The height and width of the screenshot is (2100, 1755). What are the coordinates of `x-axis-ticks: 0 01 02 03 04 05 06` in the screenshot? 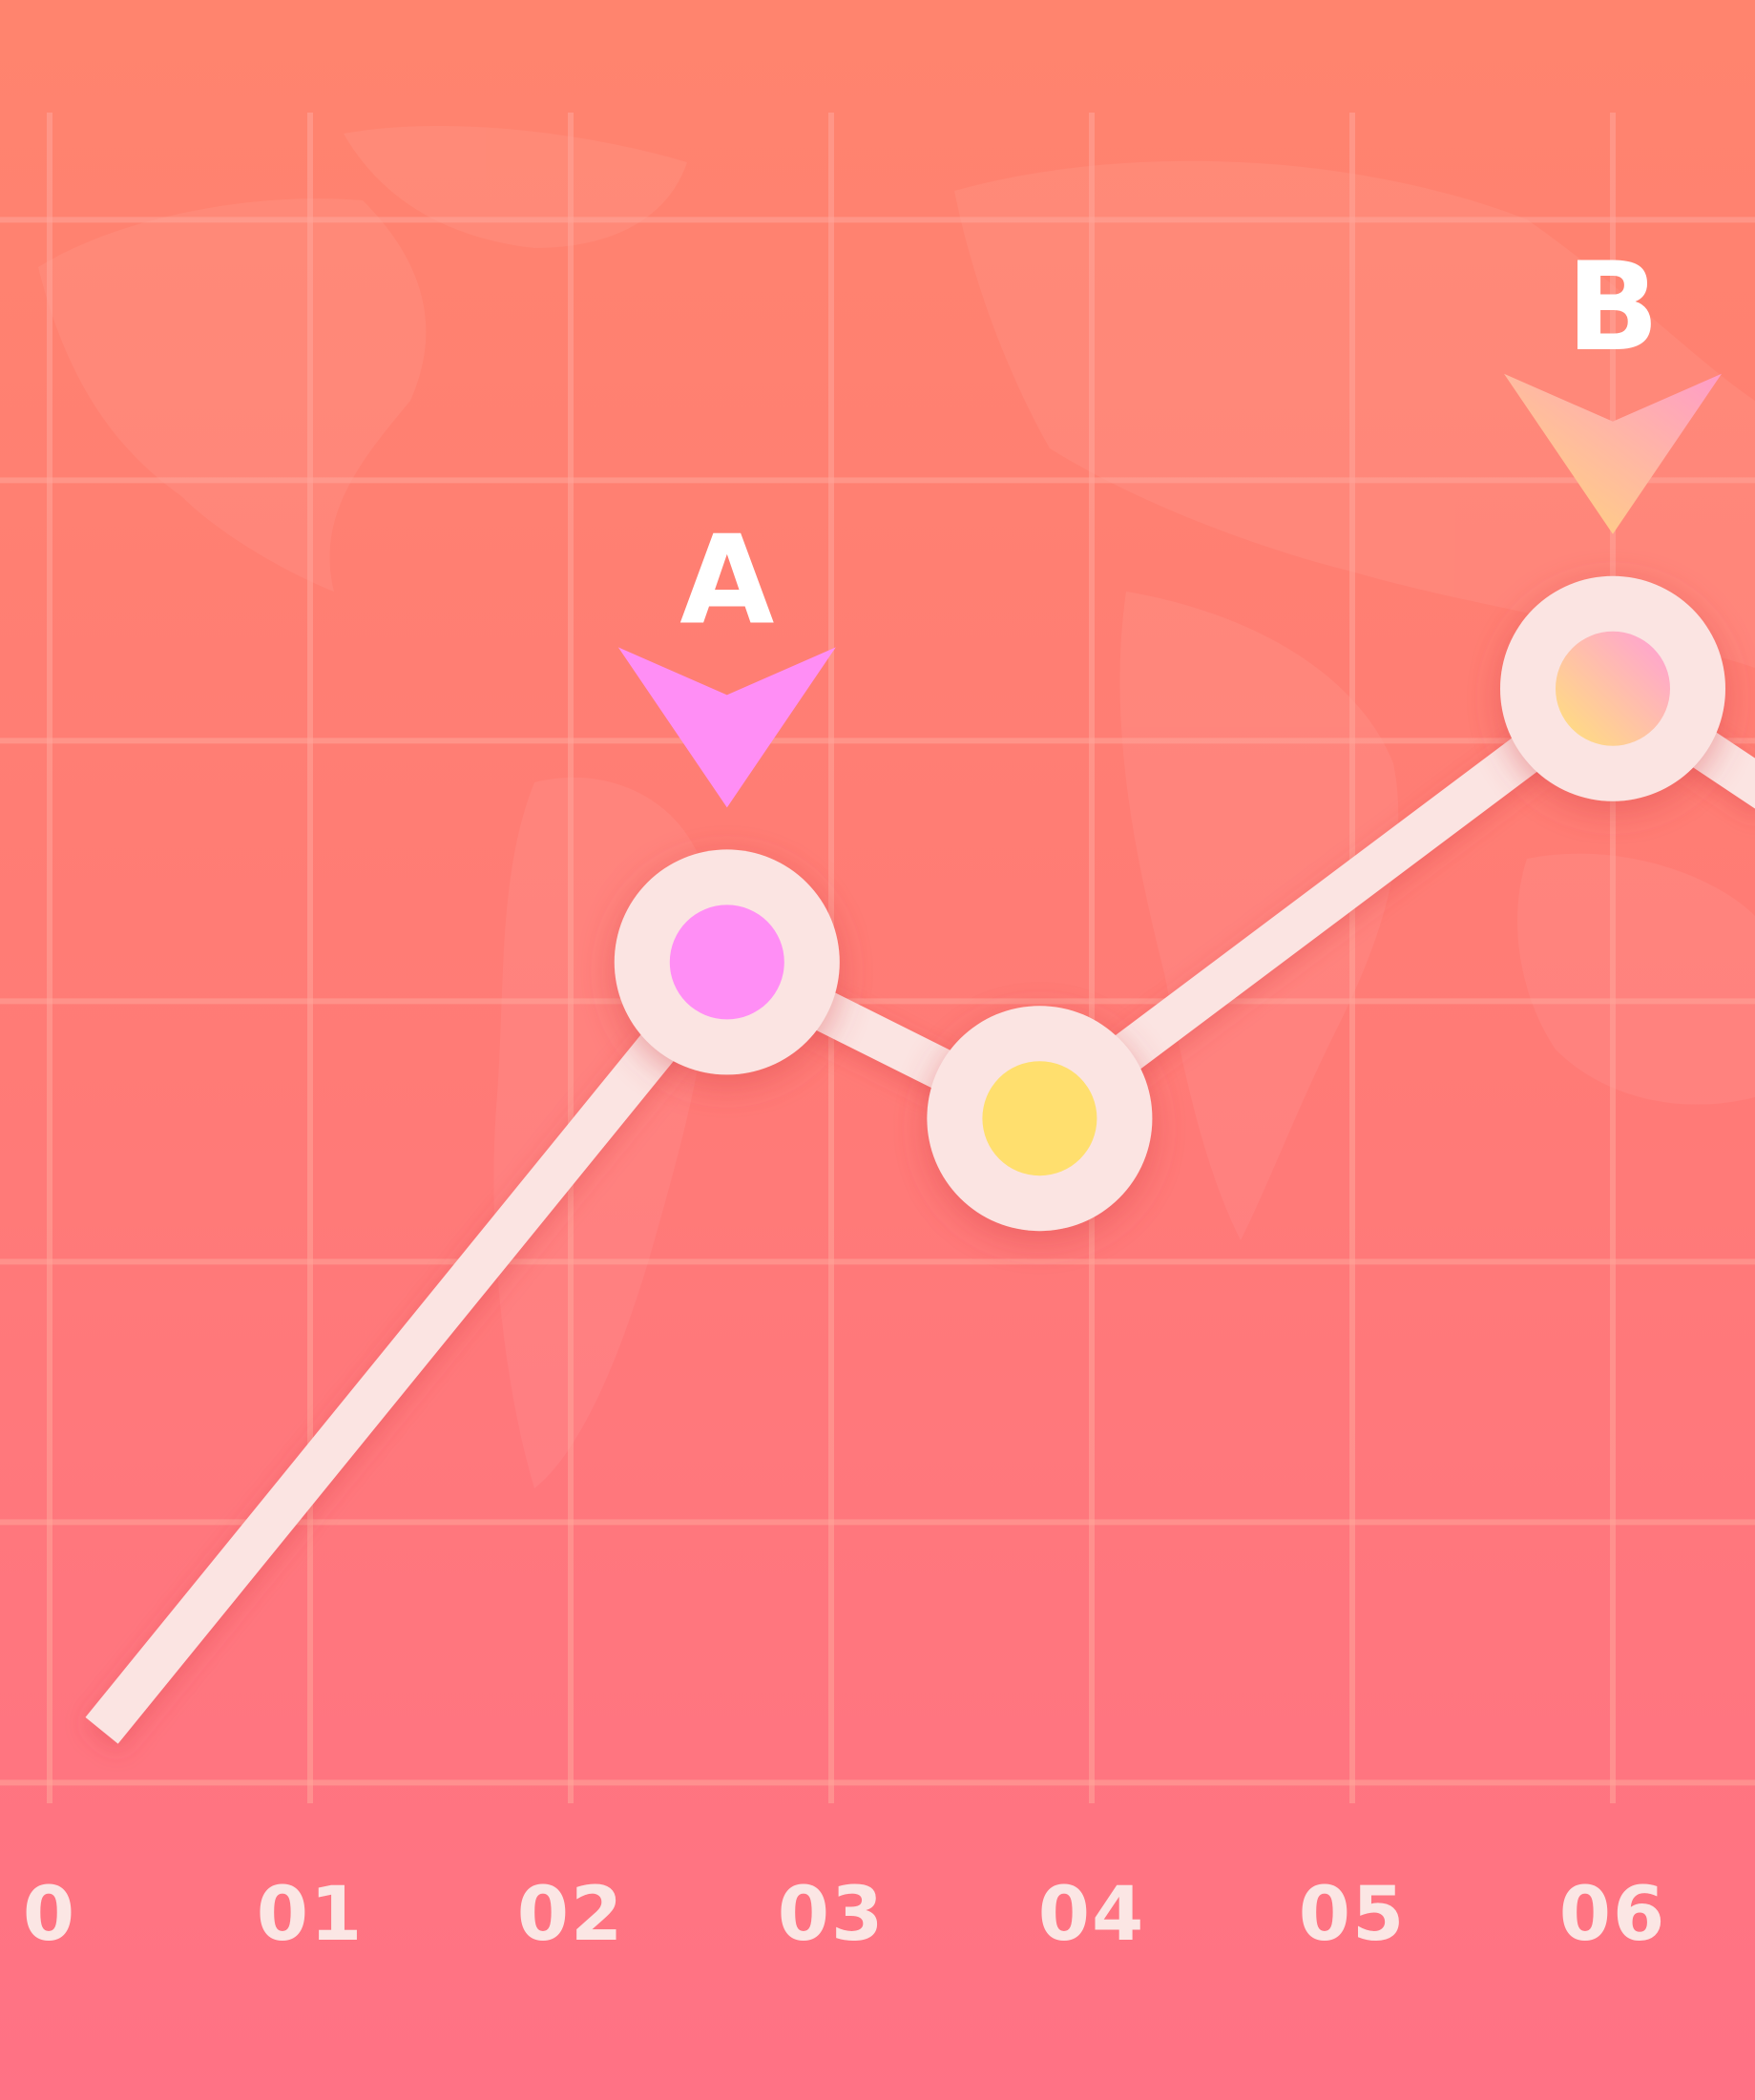 It's located at (845, 1915).